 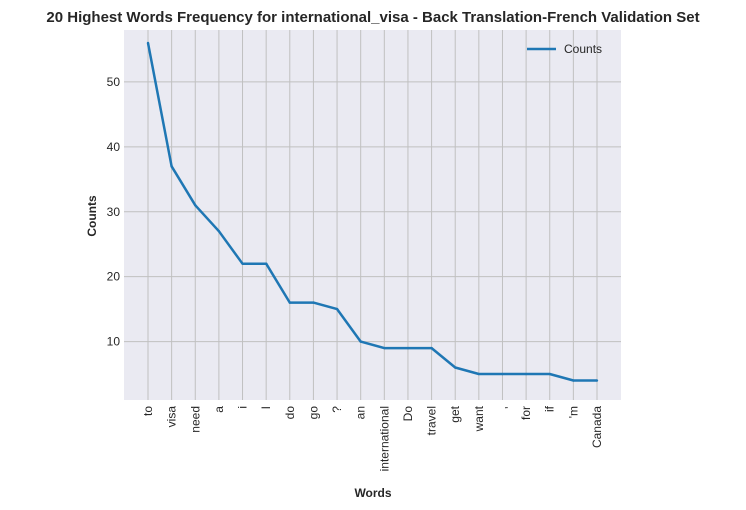 What do you see at coordinates (583, 49) in the screenshot?
I see `legend-label: Counts` at bounding box center [583, 49].